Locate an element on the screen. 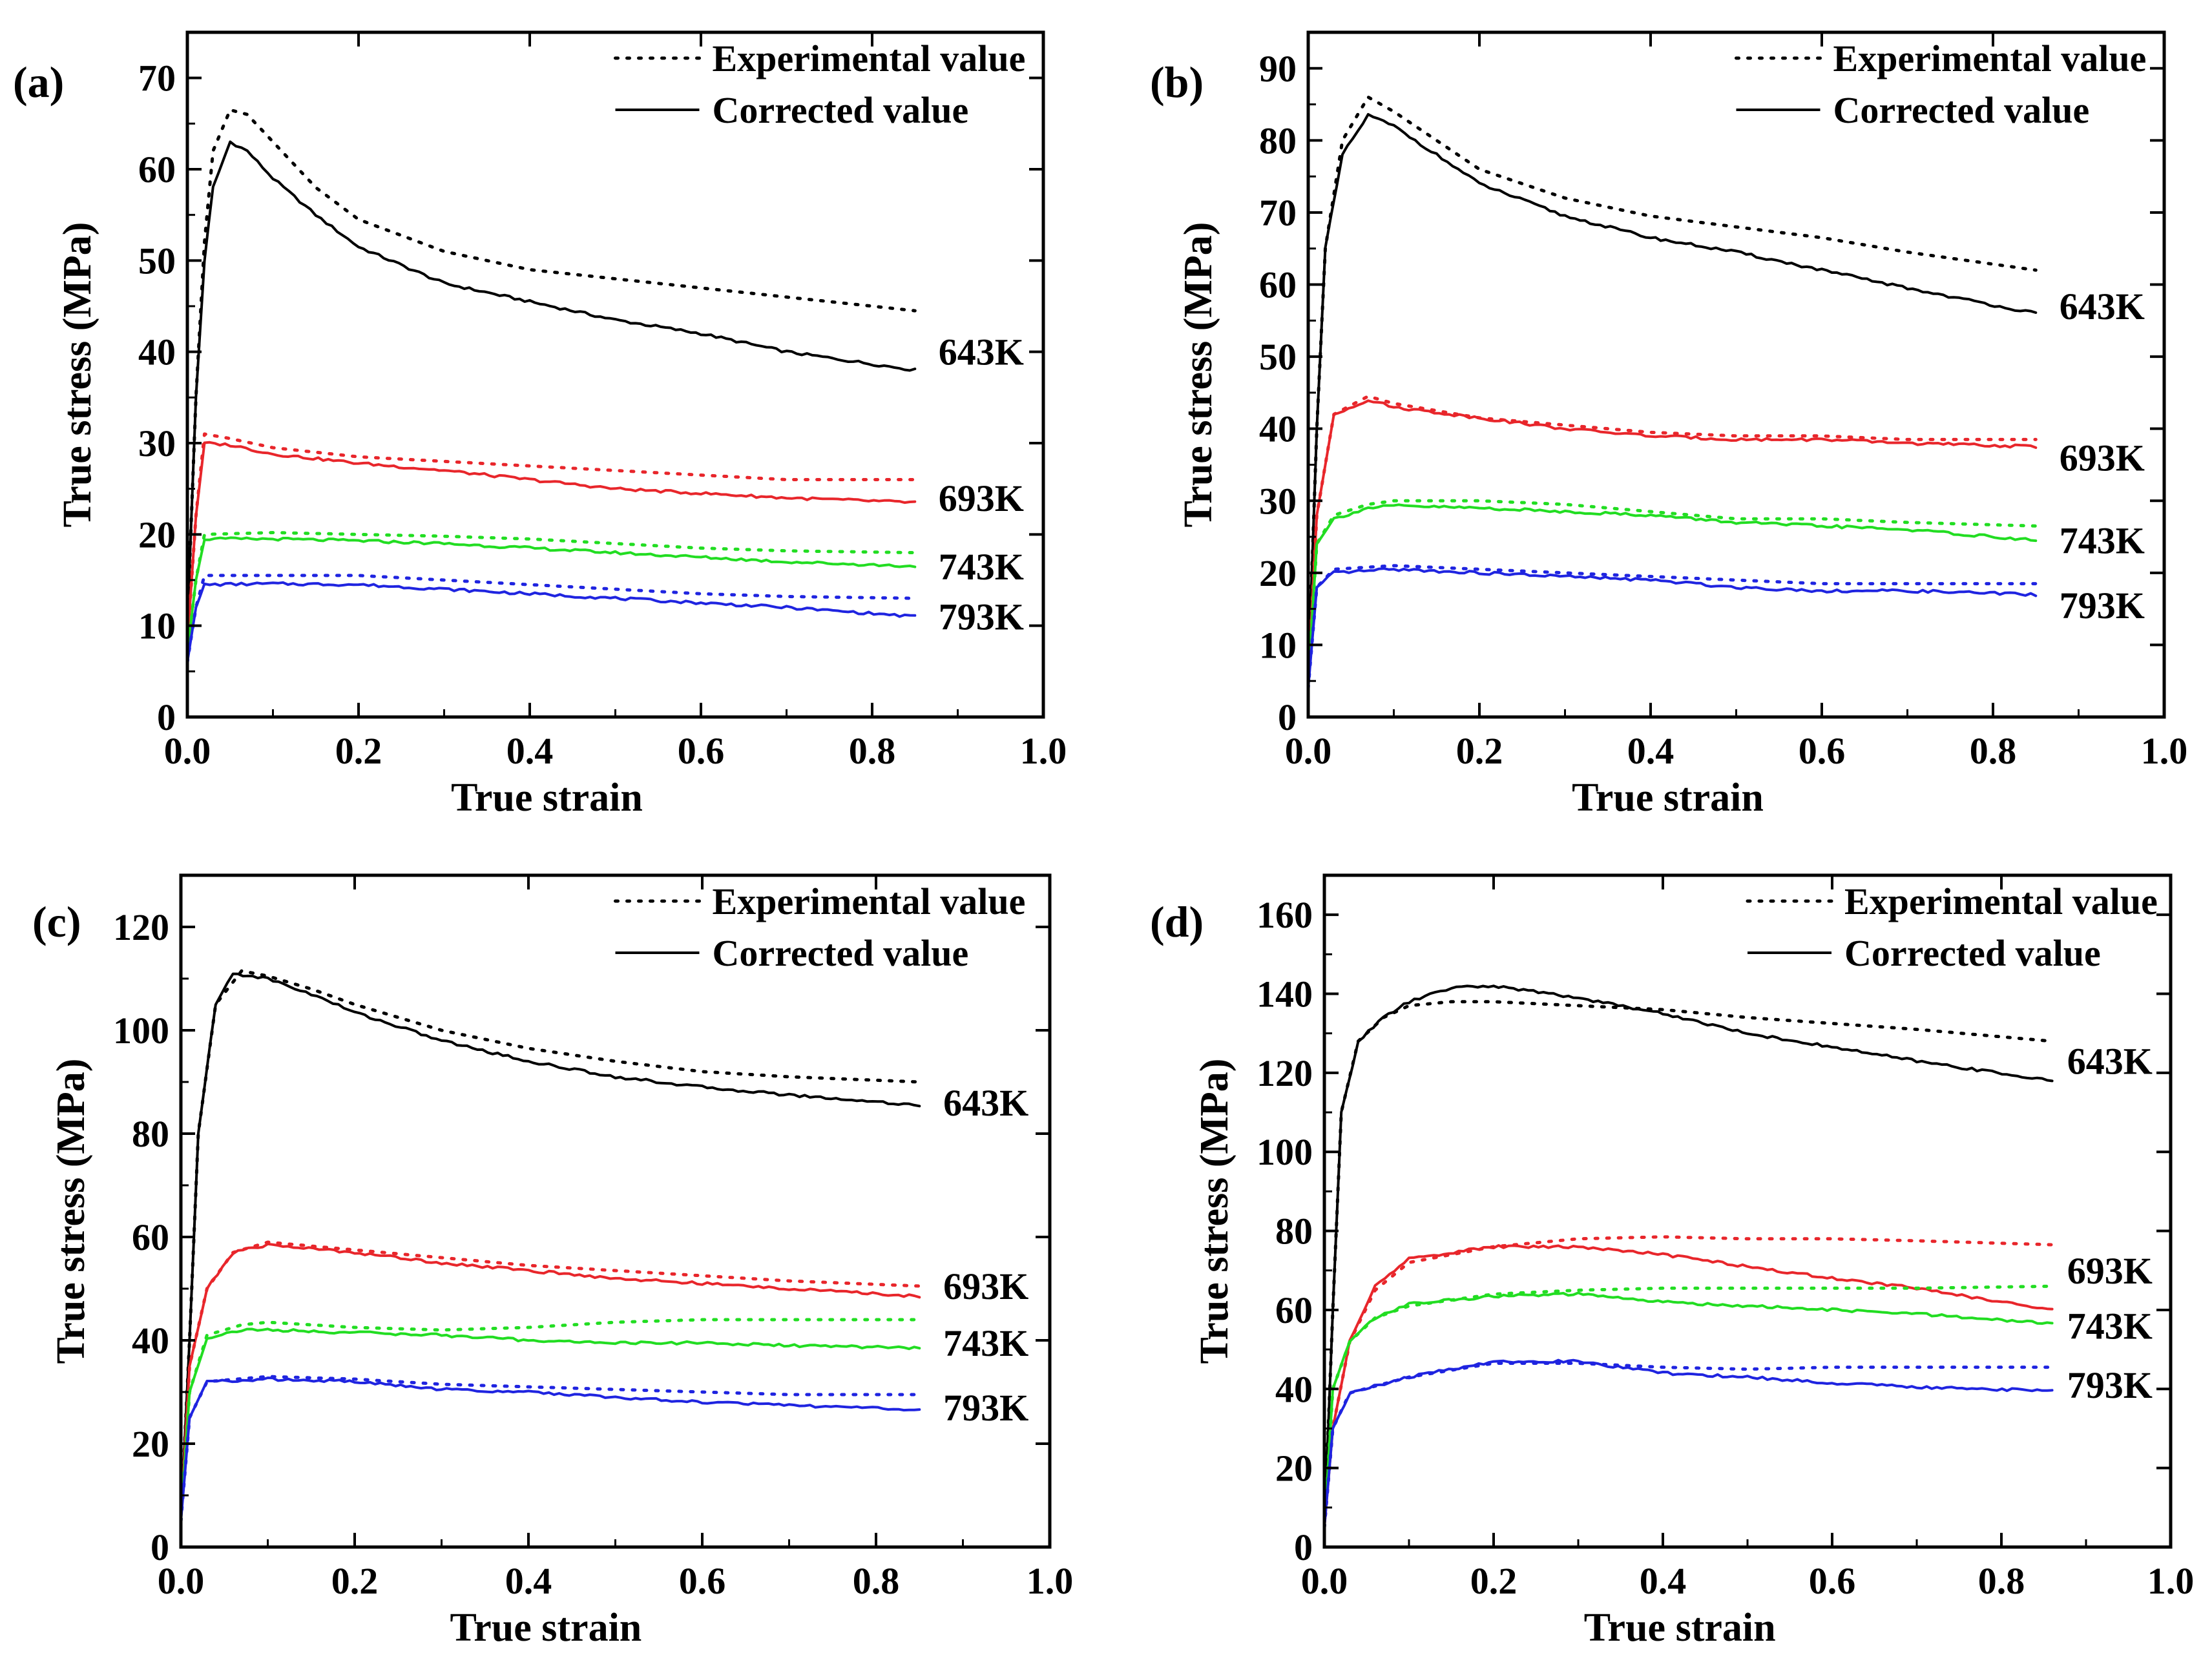 Image resolution: width=2212 pixels, height=1673 pixels. panel-label: (d) is located at coordinates (1177, 921).